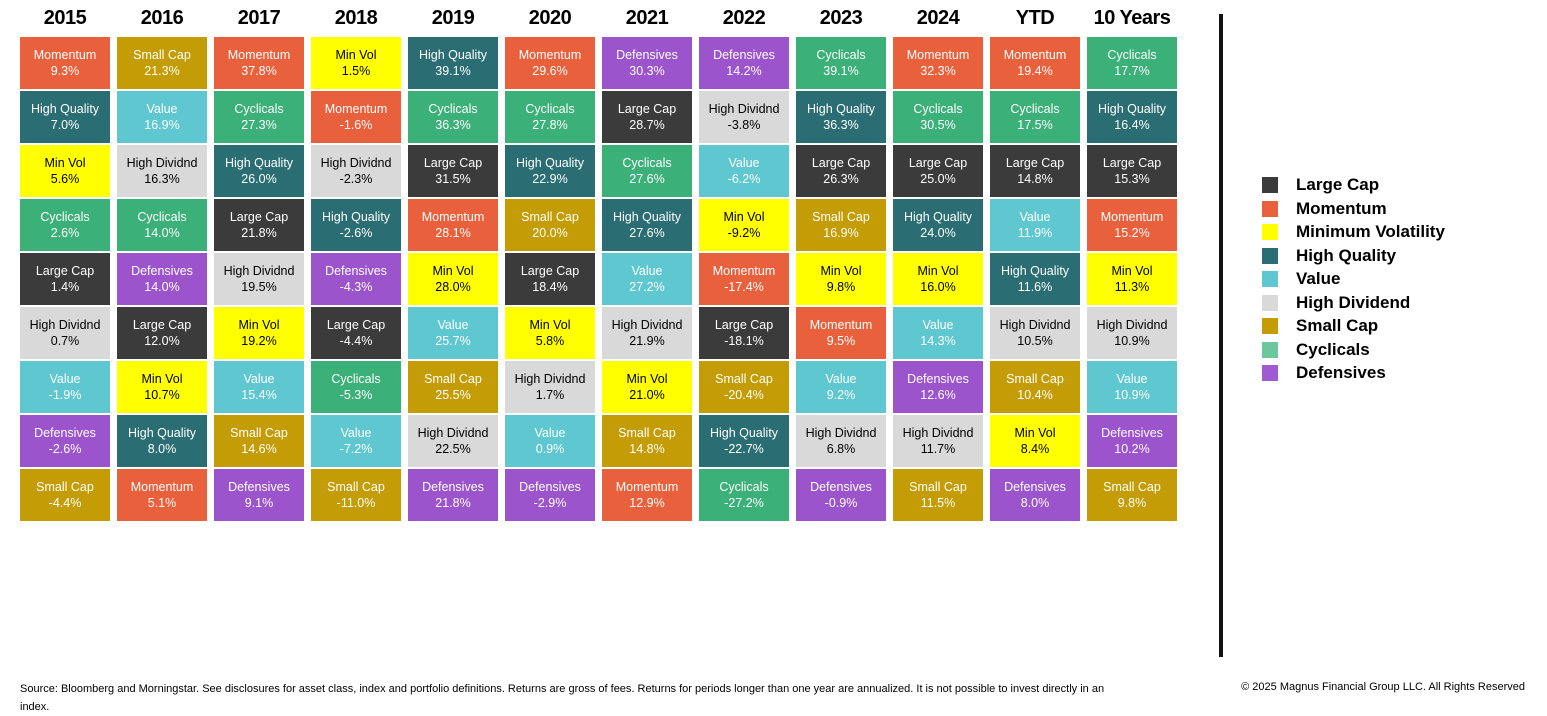 The width and height of the screenshot is (1547, 716). Describe the element at coordinates (647, 63) in the screenshot. I see `factor-cell: Defensives 30.3%` at that location.